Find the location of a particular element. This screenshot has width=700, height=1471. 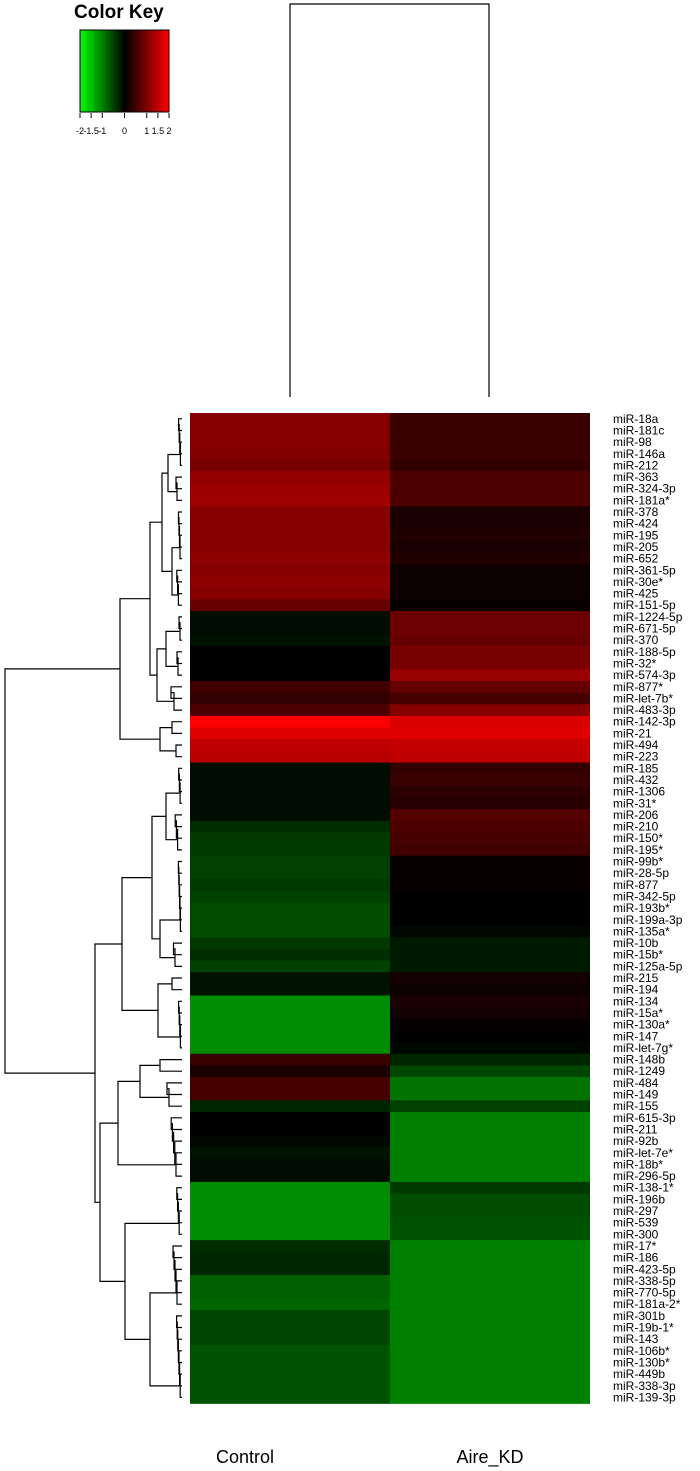

row-label: miR-125a-5p is located at coordinates (648, 966).